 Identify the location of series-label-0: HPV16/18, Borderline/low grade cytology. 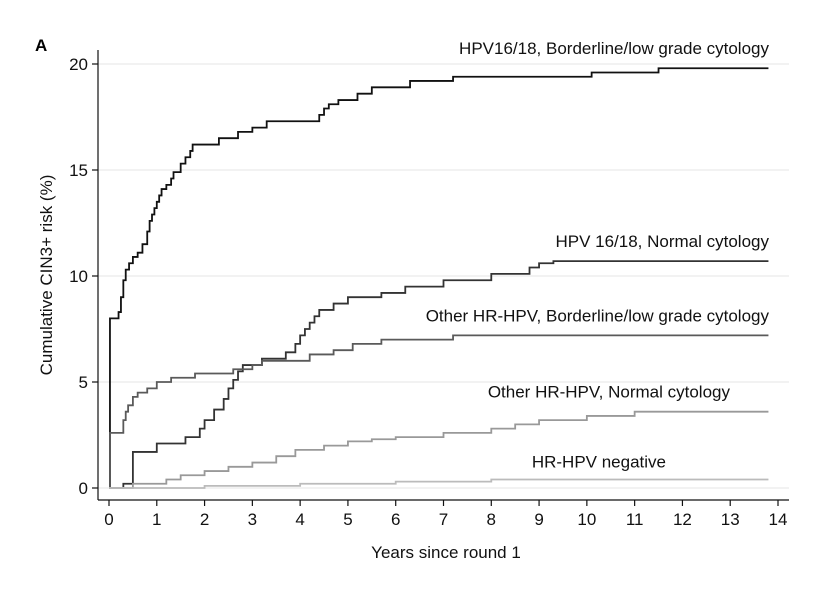
(614, 48).